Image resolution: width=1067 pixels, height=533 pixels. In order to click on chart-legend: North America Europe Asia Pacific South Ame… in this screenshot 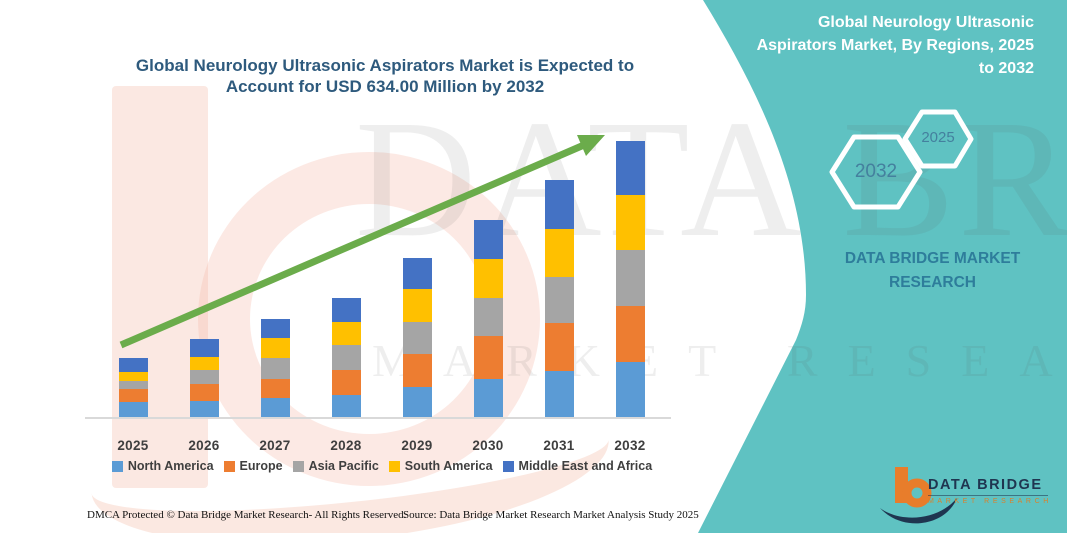, I will do `click(382, 466)`.